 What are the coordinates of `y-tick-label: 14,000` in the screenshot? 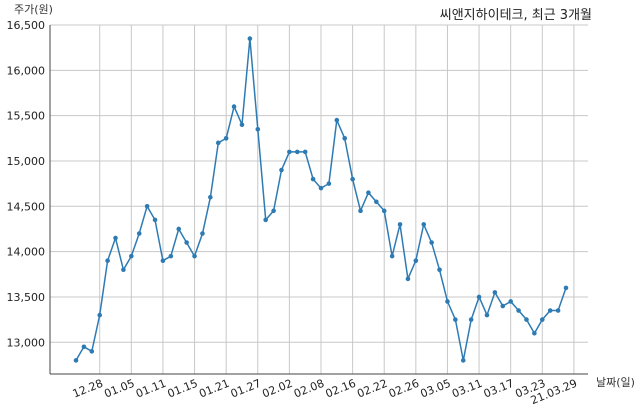 It's located at (26, 252).